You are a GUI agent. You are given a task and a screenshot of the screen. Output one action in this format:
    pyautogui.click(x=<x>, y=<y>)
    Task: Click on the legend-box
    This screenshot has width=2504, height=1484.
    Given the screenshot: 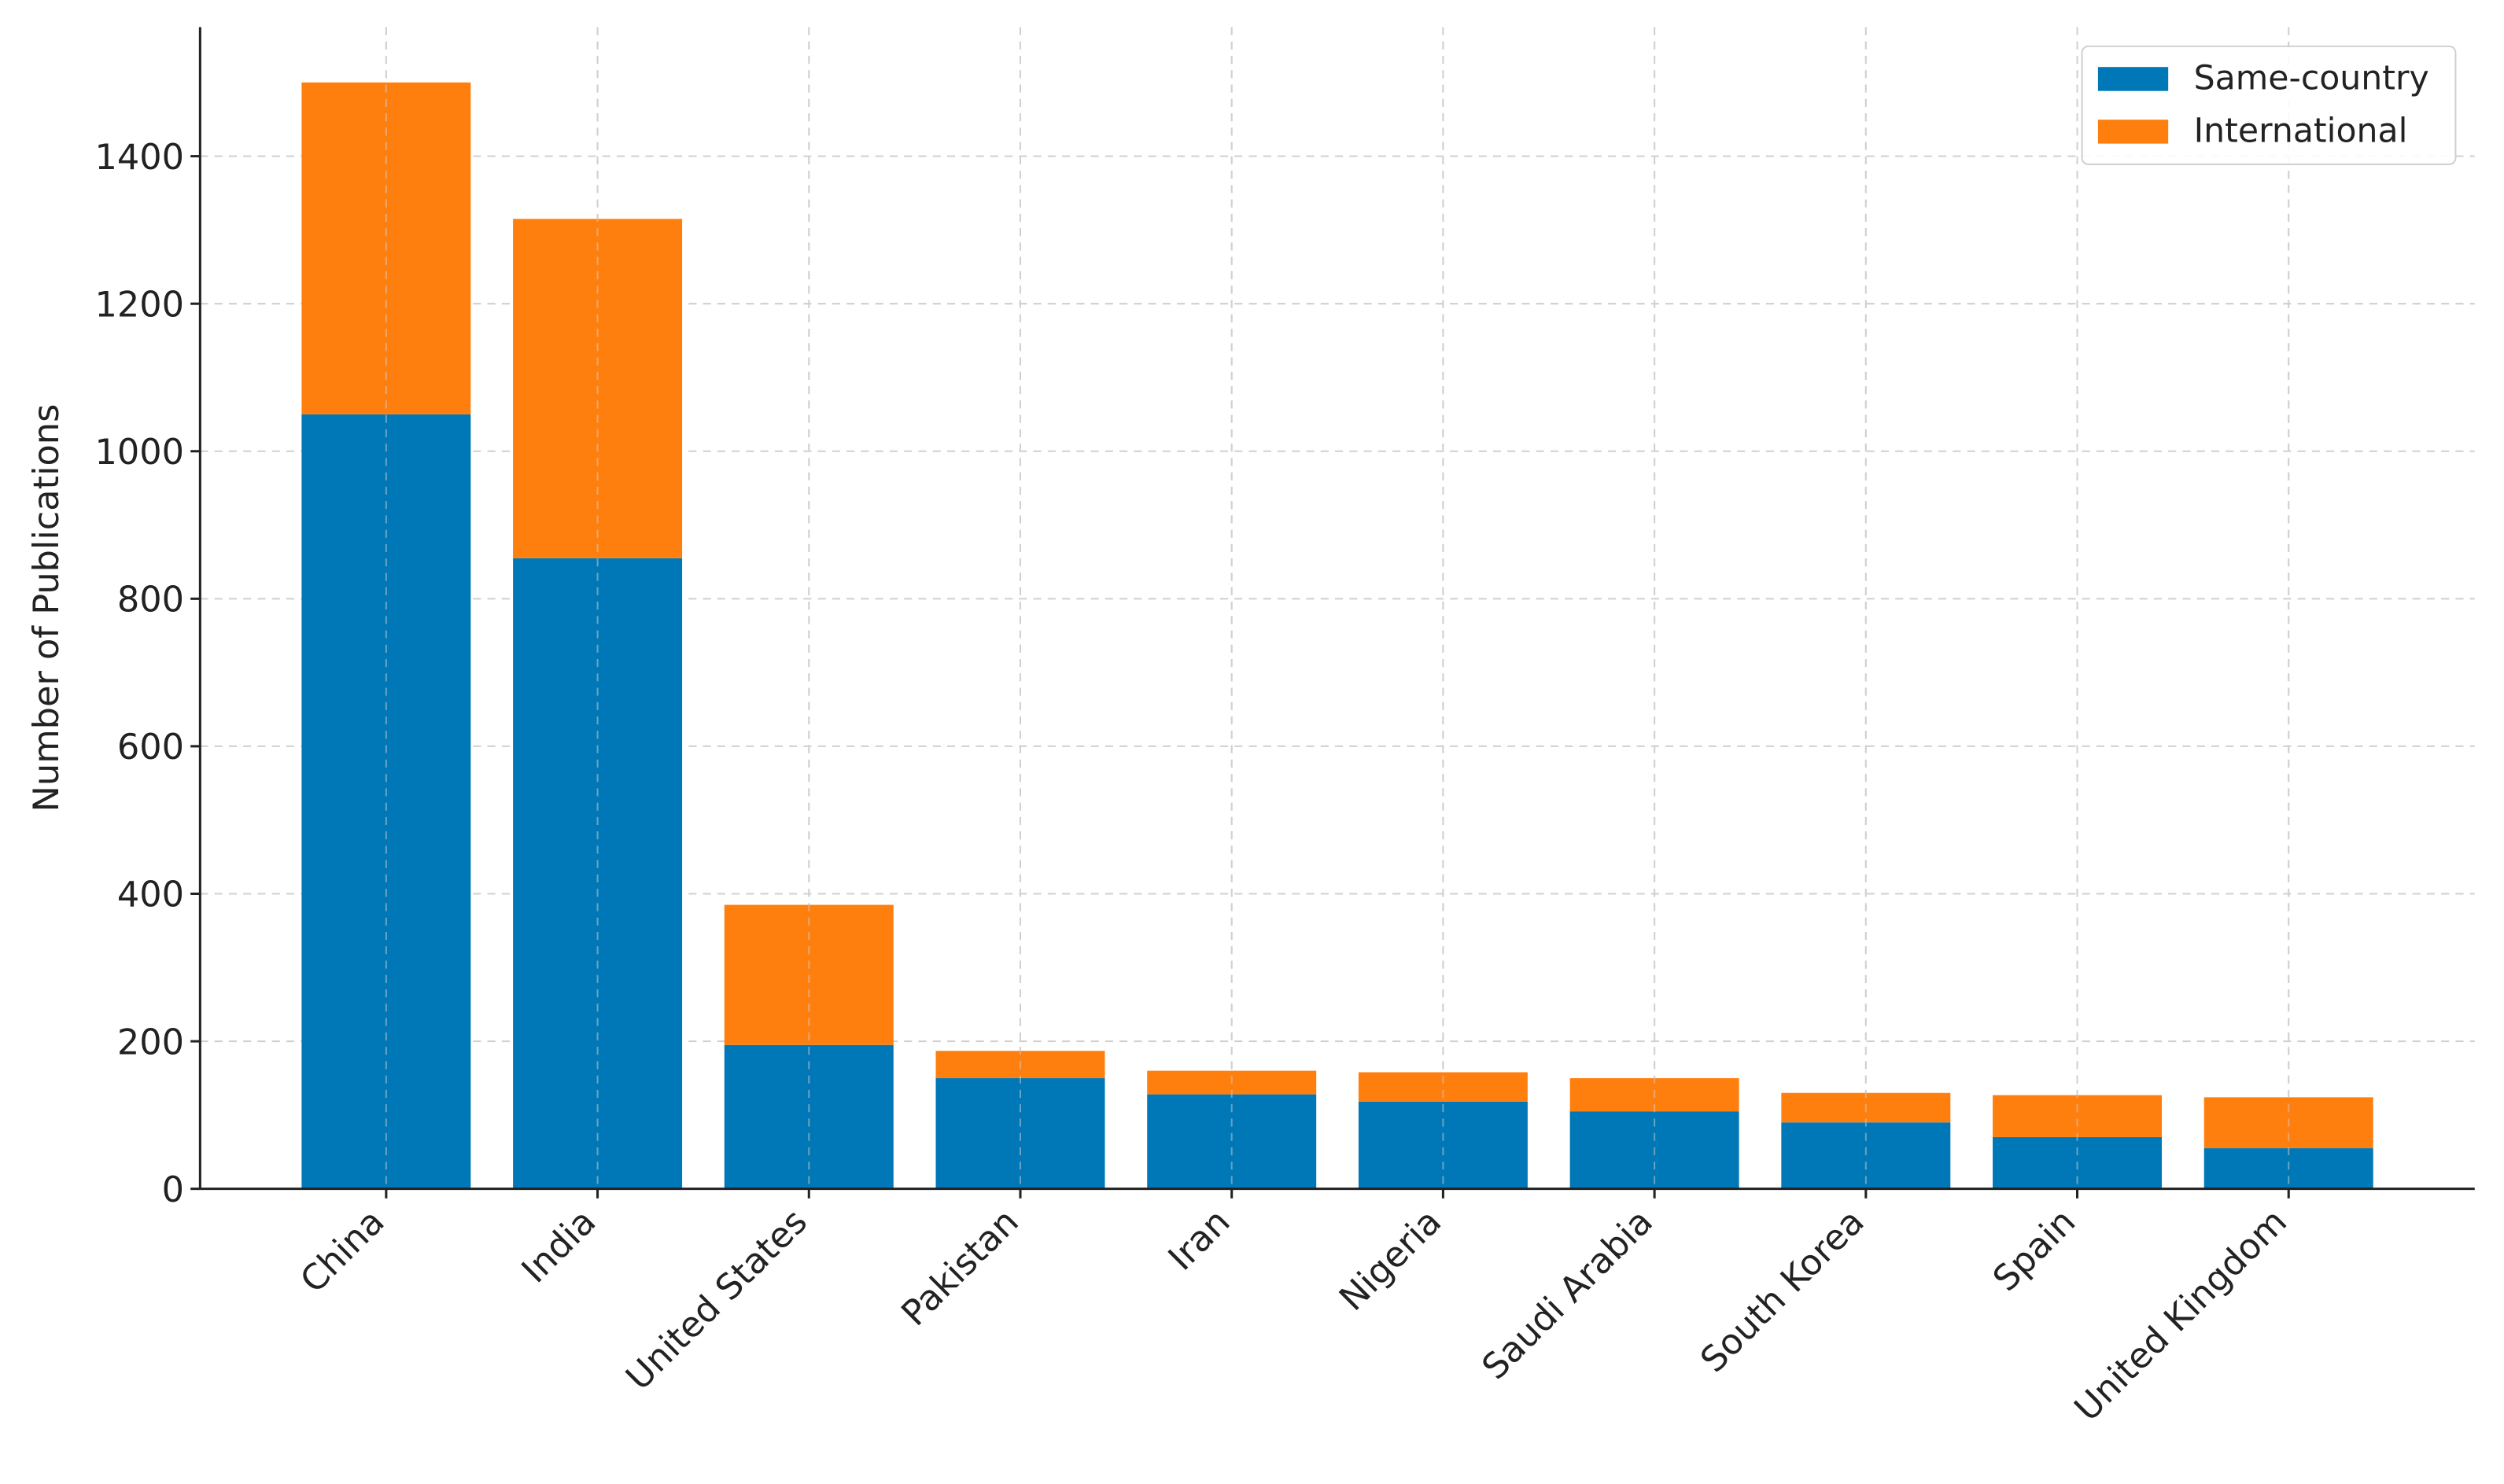 What is the action you would take?
    pyautogui.click(x=2269, y=105)
    